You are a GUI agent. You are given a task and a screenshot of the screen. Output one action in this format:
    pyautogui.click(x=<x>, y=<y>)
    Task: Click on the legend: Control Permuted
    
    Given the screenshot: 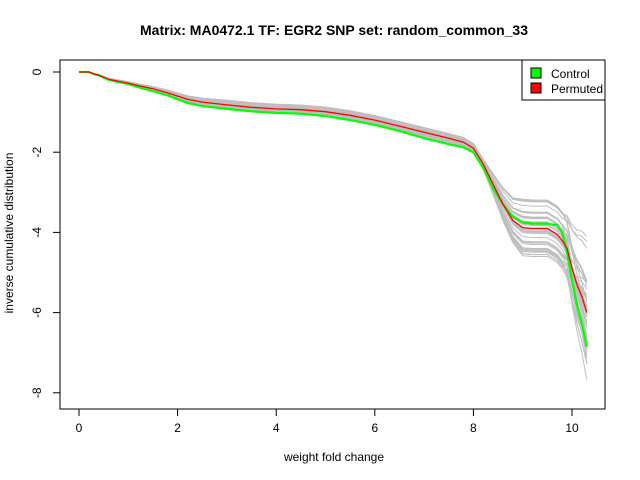 What is the action you would take?
    pyautogui.click(x=563, y=80)
    